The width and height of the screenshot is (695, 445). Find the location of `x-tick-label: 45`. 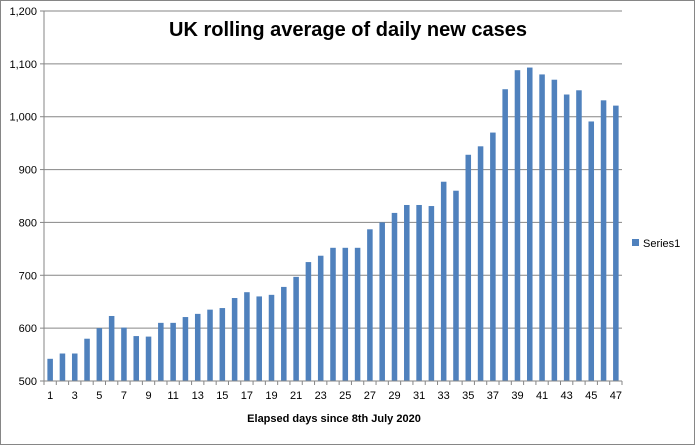

x-tick-label: 45 is located at coordinates (591, 396).